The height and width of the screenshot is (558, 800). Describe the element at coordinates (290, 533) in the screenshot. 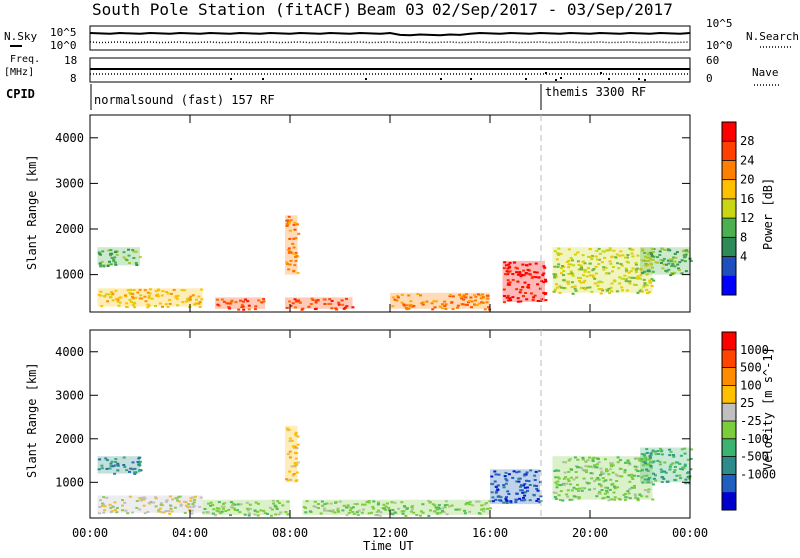

I see `x-tick-label: 08:00` at that location.